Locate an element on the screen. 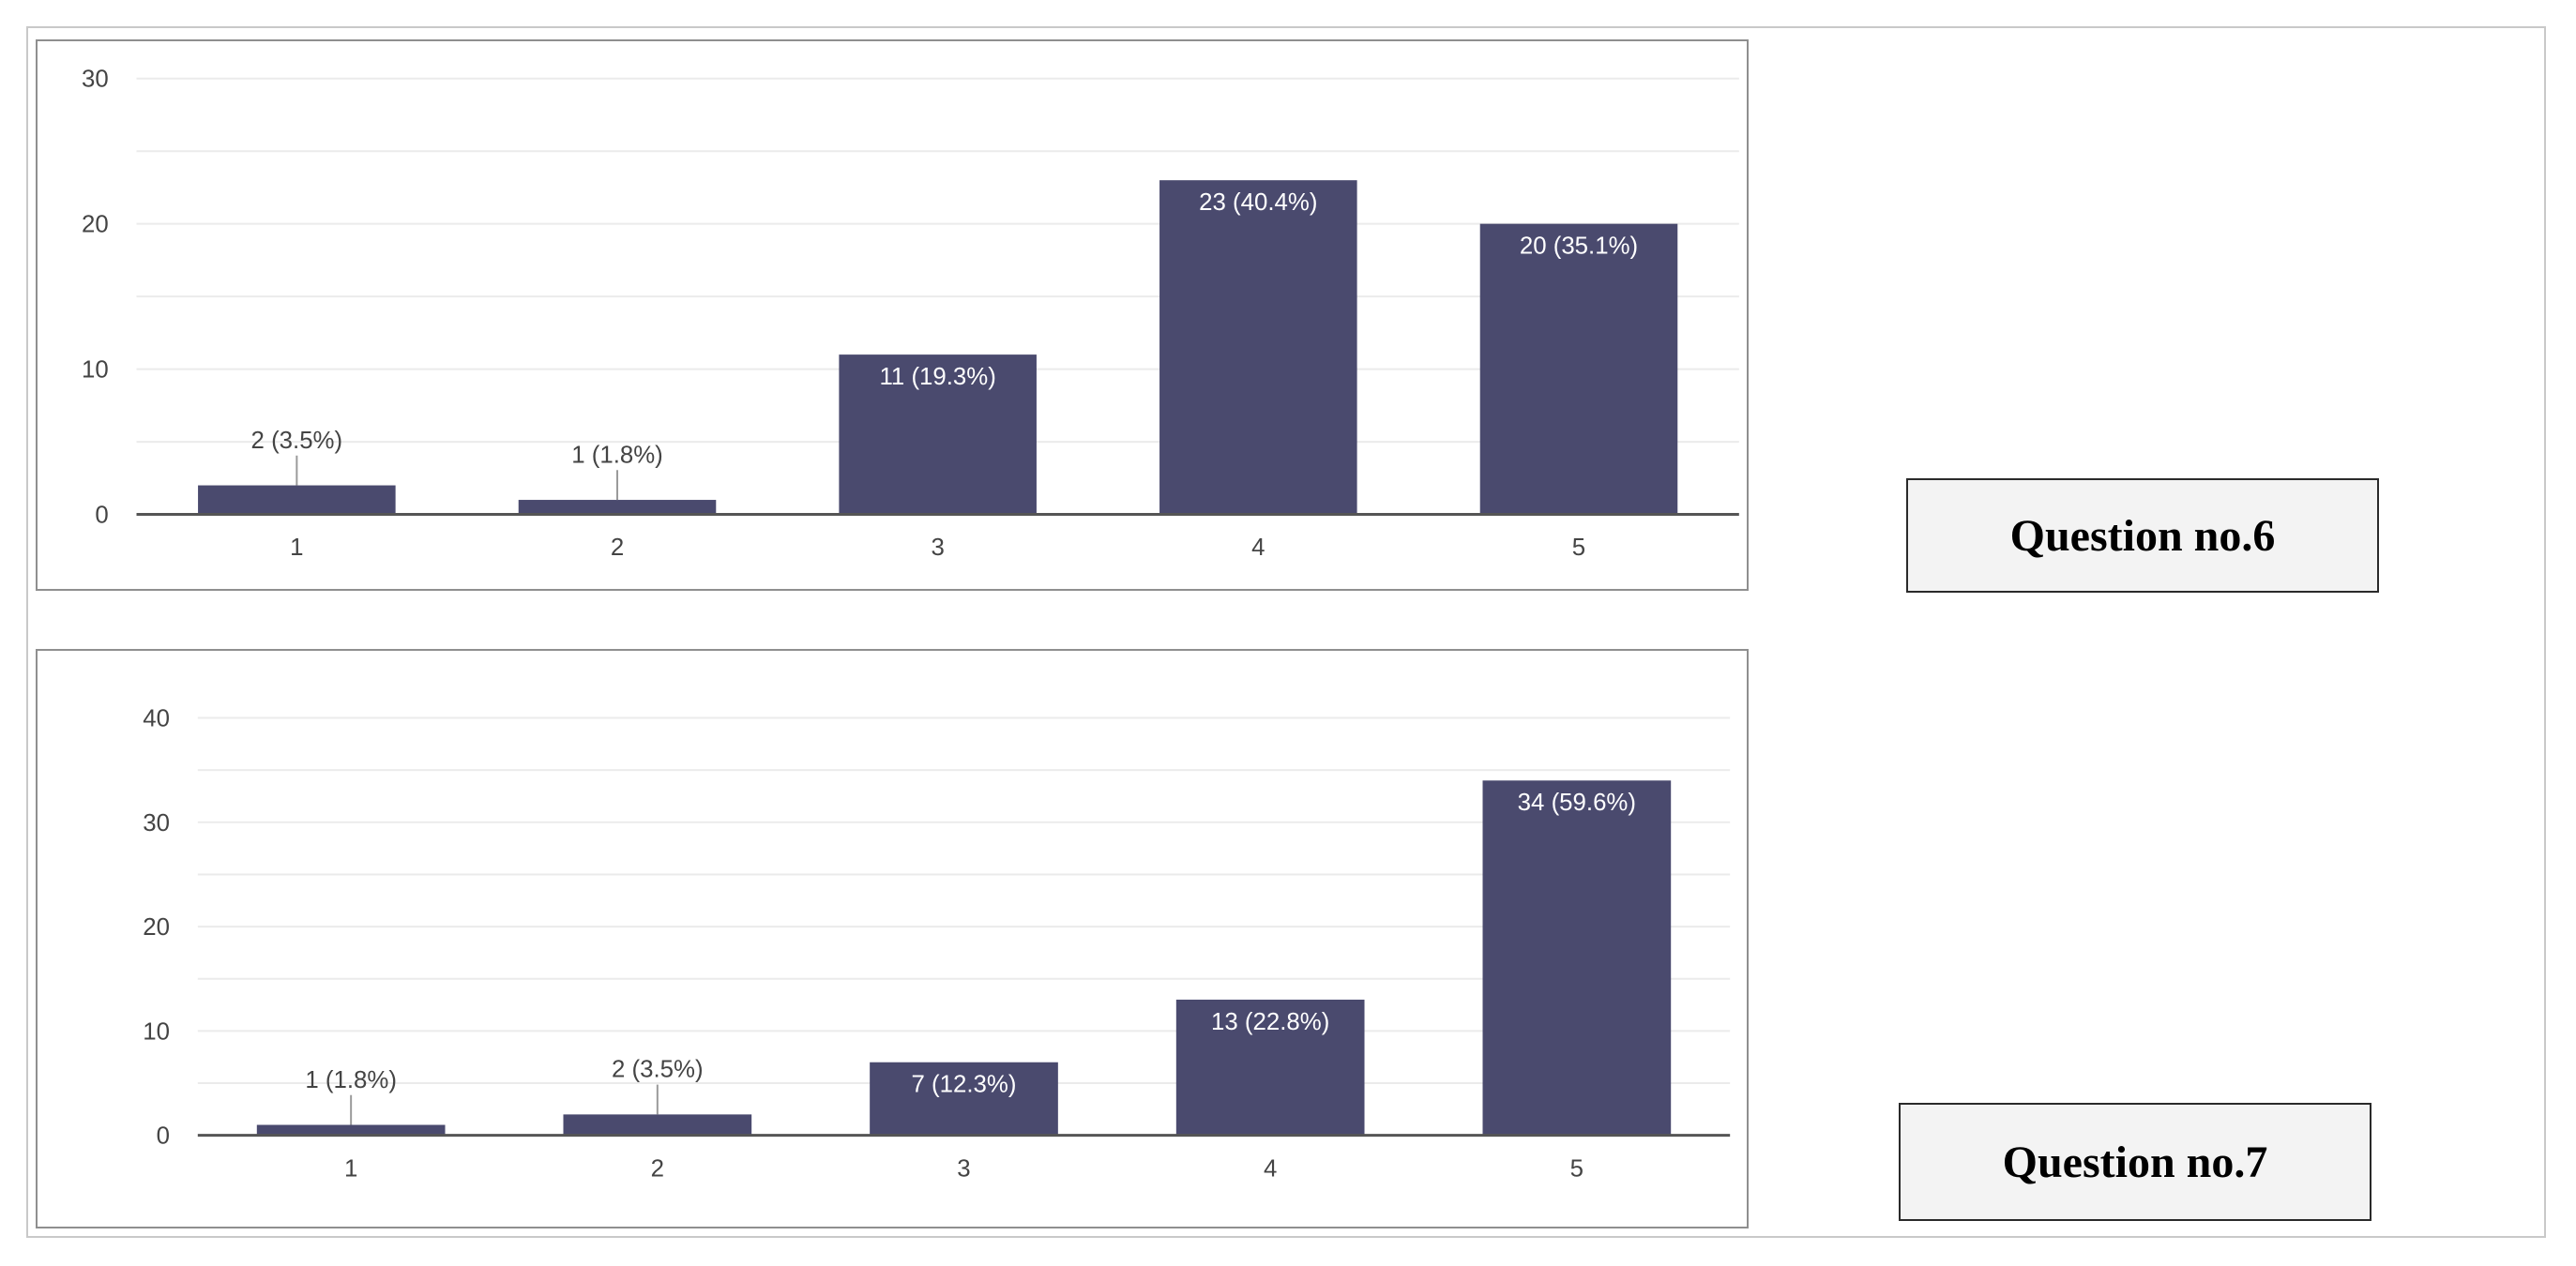 The height and width of the screenshot is (1266, 2576). chart2-data-label: 2 (3.5%) is located at coordinates (658, 1070).